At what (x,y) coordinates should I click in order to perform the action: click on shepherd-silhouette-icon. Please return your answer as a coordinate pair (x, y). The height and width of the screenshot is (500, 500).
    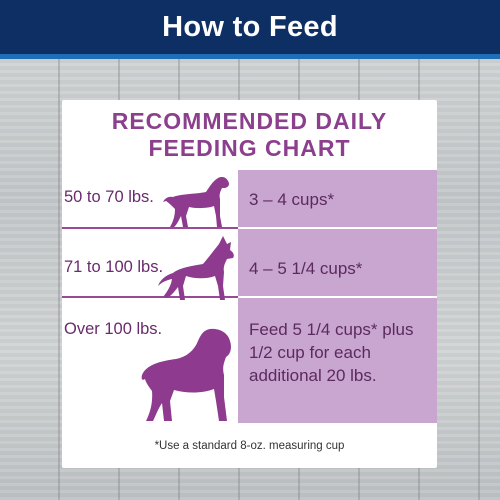
    Looking at the image, I should click on (197, 268).